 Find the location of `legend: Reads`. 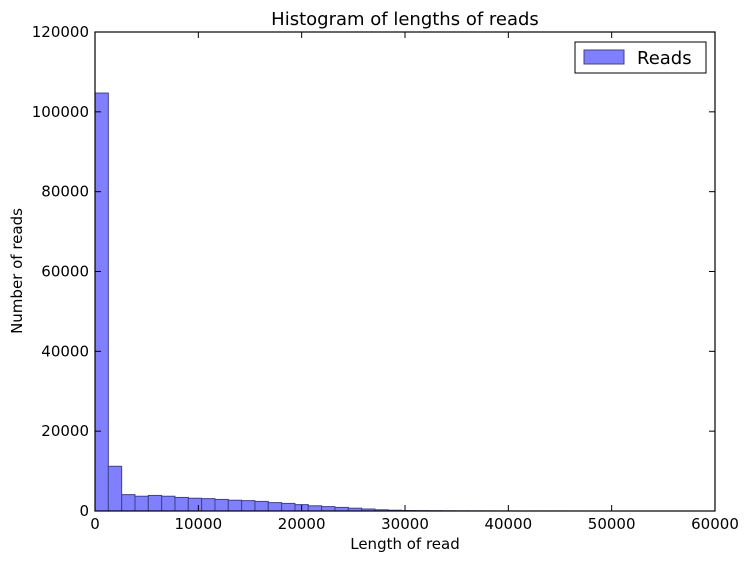

legend: Reads is located at coordinates (640, 57).